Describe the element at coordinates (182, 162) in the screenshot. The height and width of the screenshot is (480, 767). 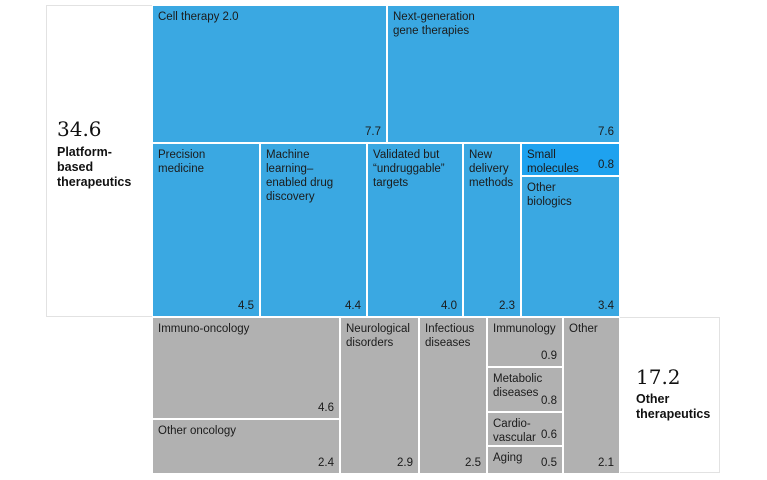
I see `tile-label: Precision medicine` at that location.